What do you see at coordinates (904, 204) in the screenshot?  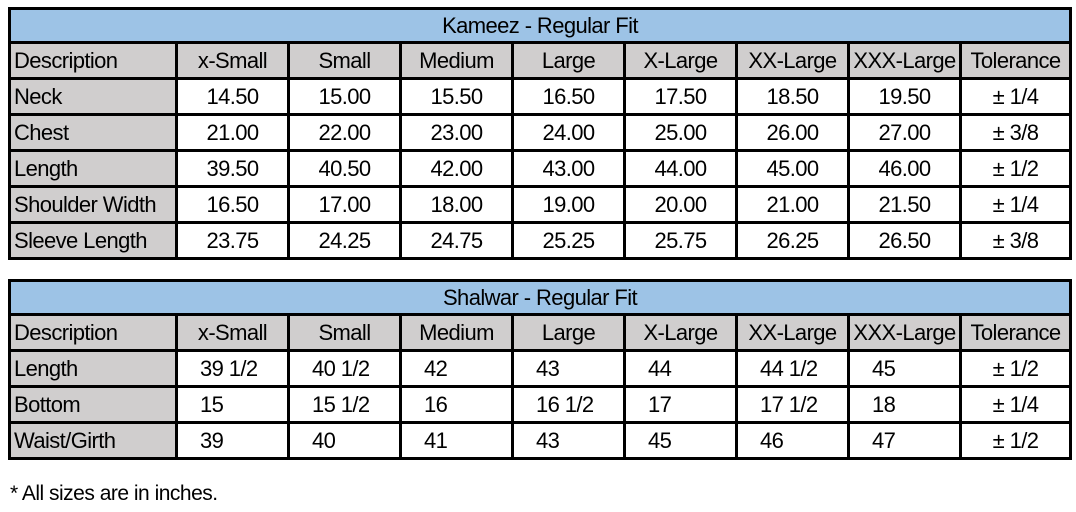 I see `cell: 21.50` at bounding box center [904, 204].